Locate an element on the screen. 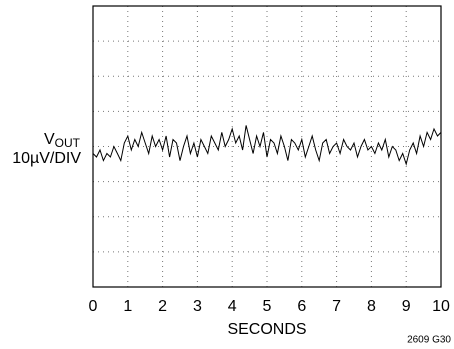 Image resolution: width=454 pixels, height=349 pixels. x-tick-label: 6 is located at coordinates (301, 306).